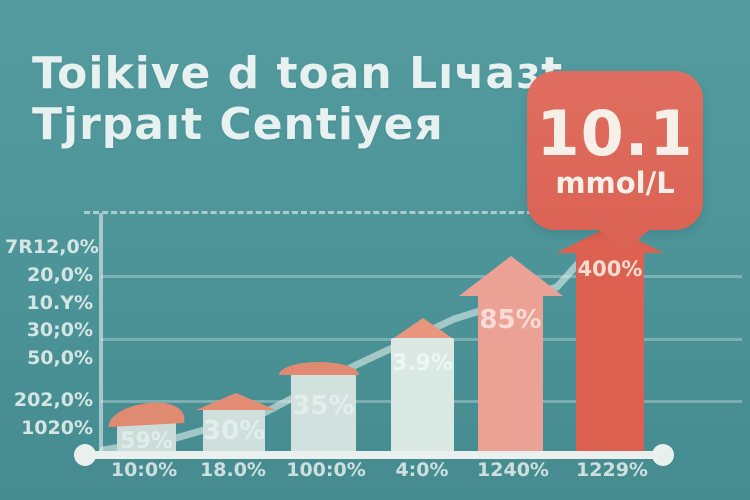 The height and width of the screenshot is (500, 750). What do you see at coordinates (59, 330) in the screenshot?
I see `y-tick-label: 30;0%` at bounding box center [59, 330].